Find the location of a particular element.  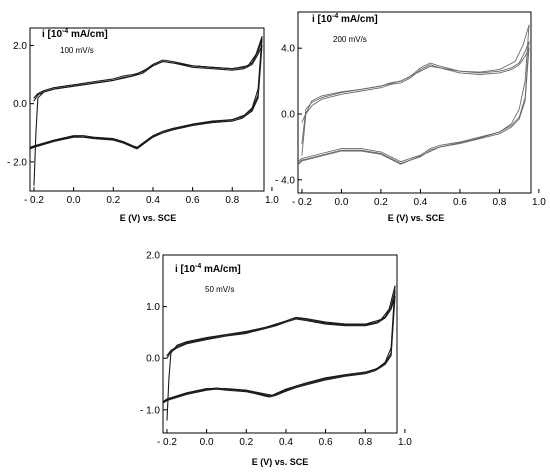

y-tick-label: - 2.0 is located at coordinates (17, 162).